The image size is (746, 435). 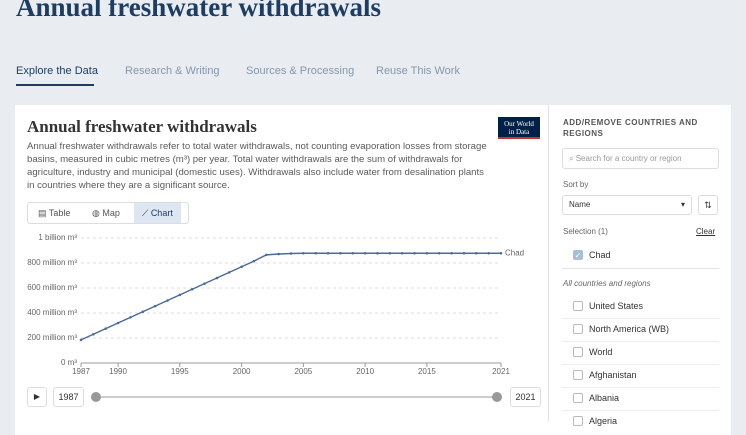 I want to click on logo: Our World in Data, so click(x=519, y=128).